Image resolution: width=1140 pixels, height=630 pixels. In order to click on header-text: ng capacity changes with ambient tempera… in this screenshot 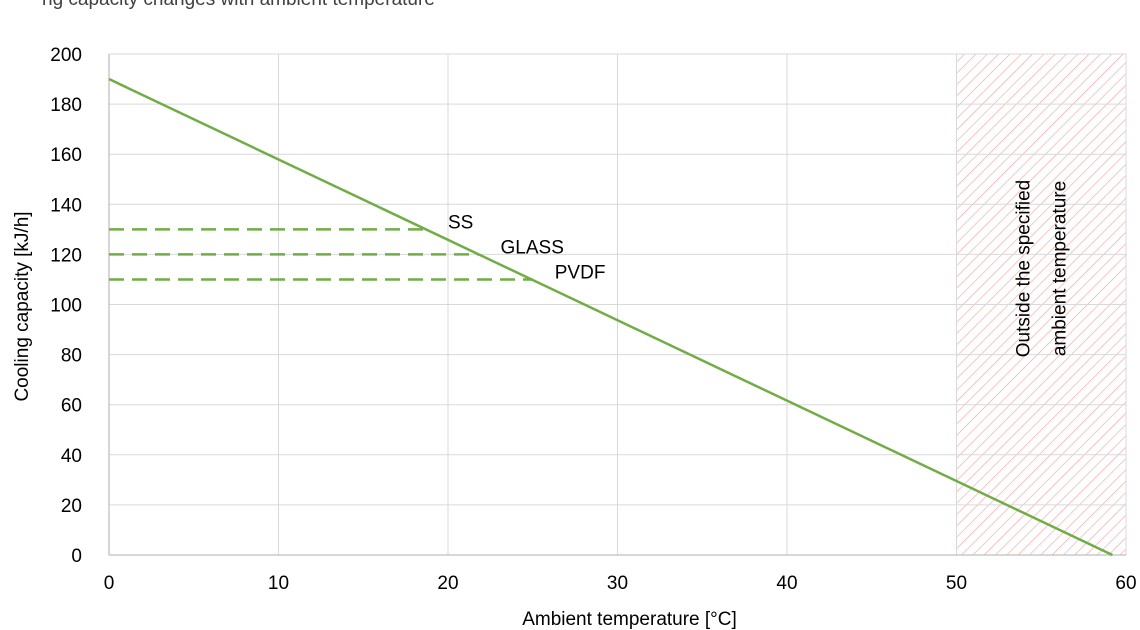, I will do `click(238, 5)`.